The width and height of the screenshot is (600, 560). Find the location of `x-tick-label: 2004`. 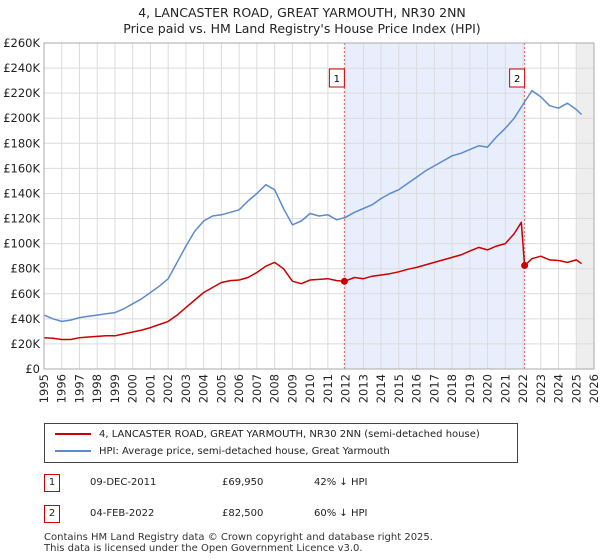

x-tick-label: 2004 is located at coordinates (204, 388).